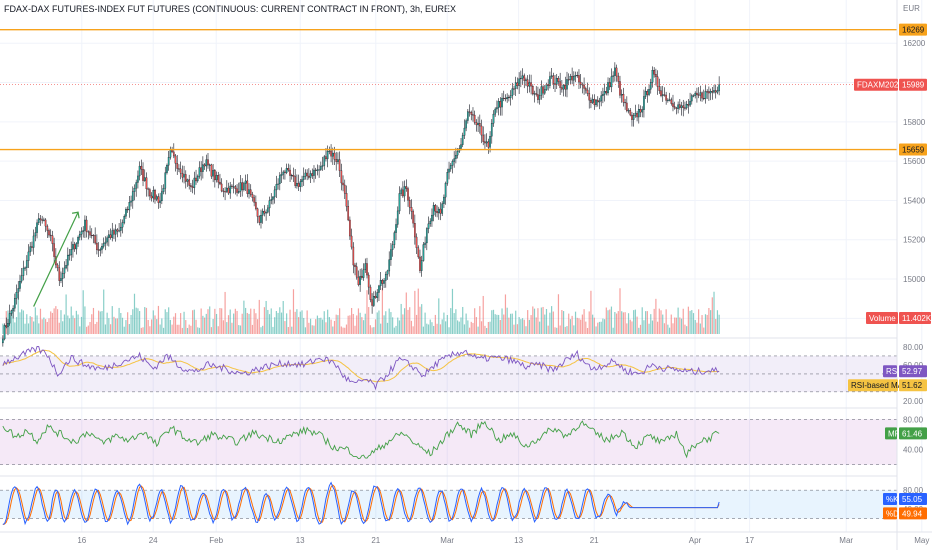  What do you see at coordinates (890, 498) in the screenshot?
I see `k-name-tag-bg` at bounding box center [890, 498].